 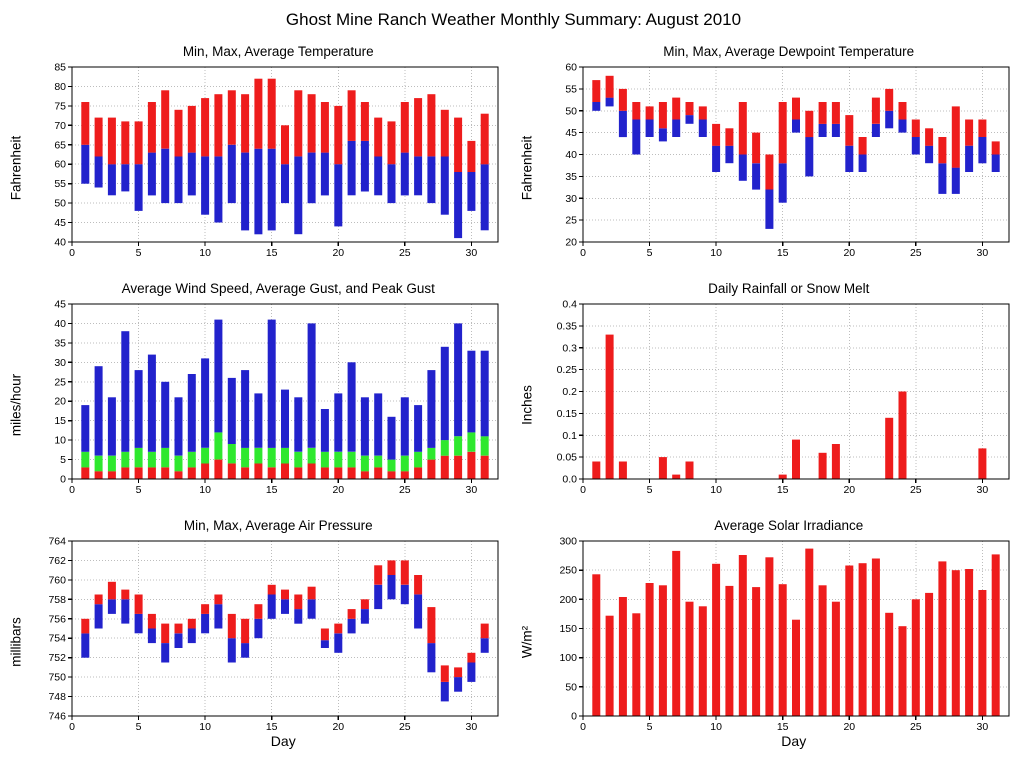 I want to click on svg-text: 0.2, so click(x=569, y=392).